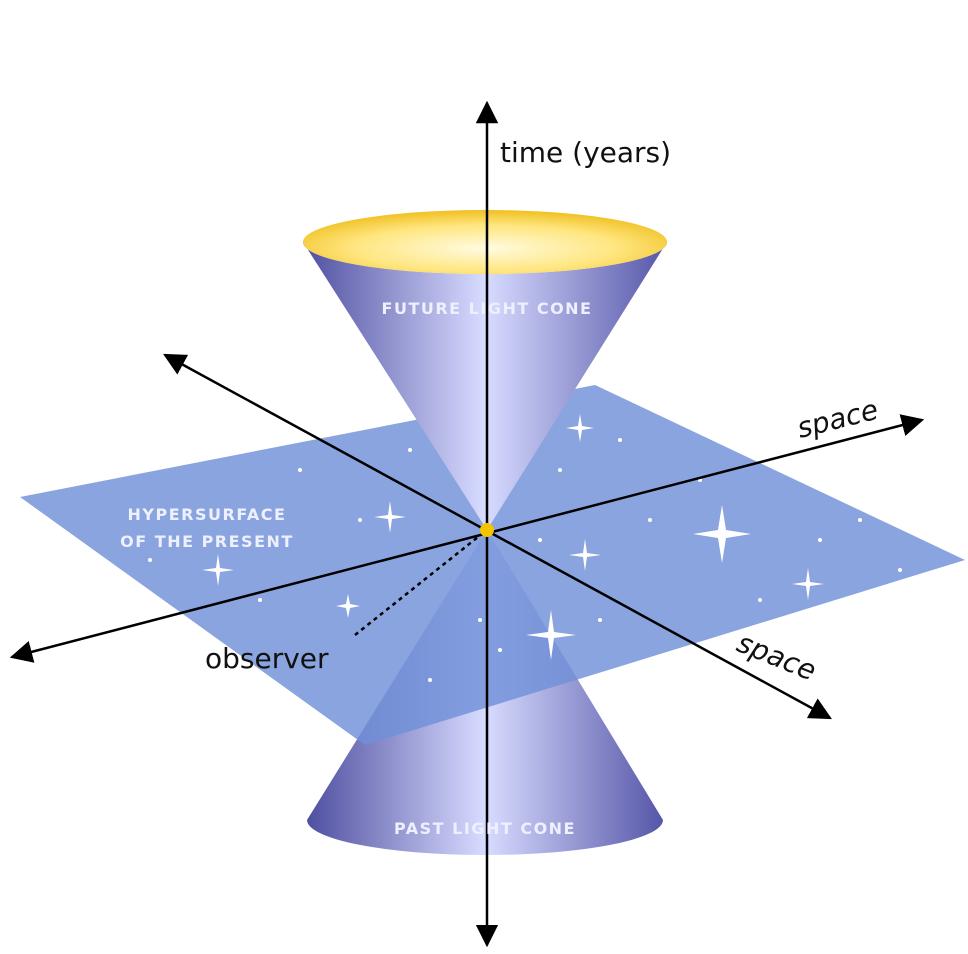  What do you see at coordinates (487, 530) in the screenshot?
I see `observer-point` at bounding box center [487, 530].